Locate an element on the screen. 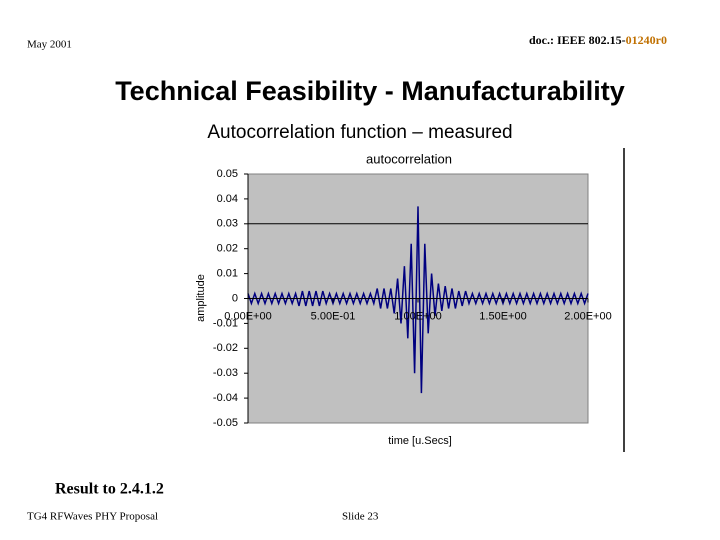 The height and width of the screenshot is (540, 720). y-tick-label: -0.02 is located at coordinates (225, 348).